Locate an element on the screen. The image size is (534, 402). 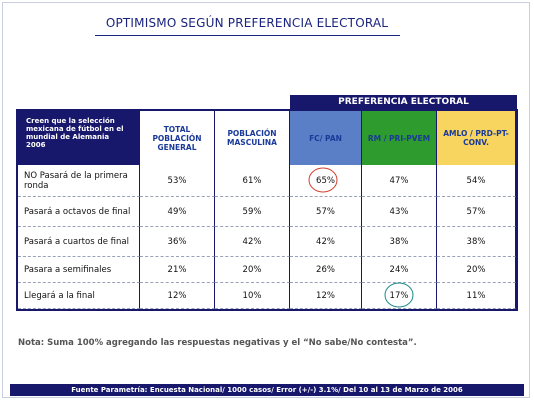
cell: 11% is located at coordinates (476, 296).